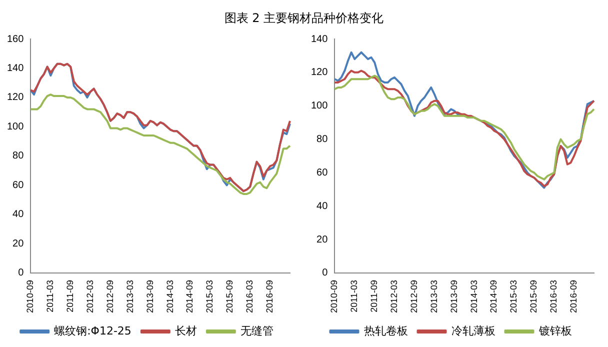 This screenshot has width=608, height=347. I want to click on legend-label: 镀锌板, so click(555, 331).